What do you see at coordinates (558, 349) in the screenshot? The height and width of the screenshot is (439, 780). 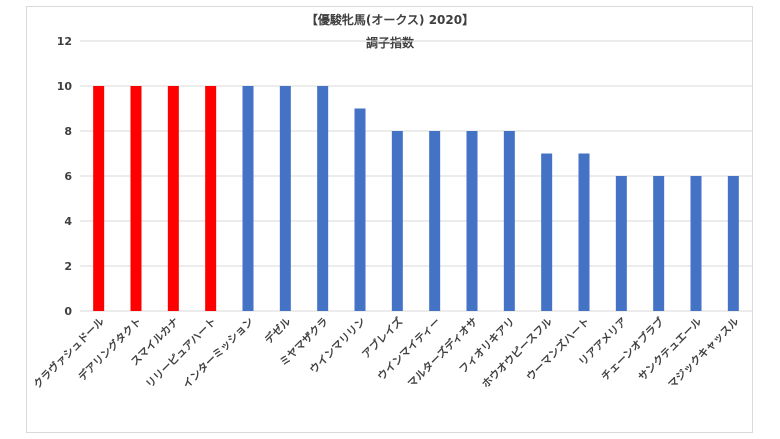 I see `x-tick-label: ウーマンズハート` at bounding box center [558, 349].